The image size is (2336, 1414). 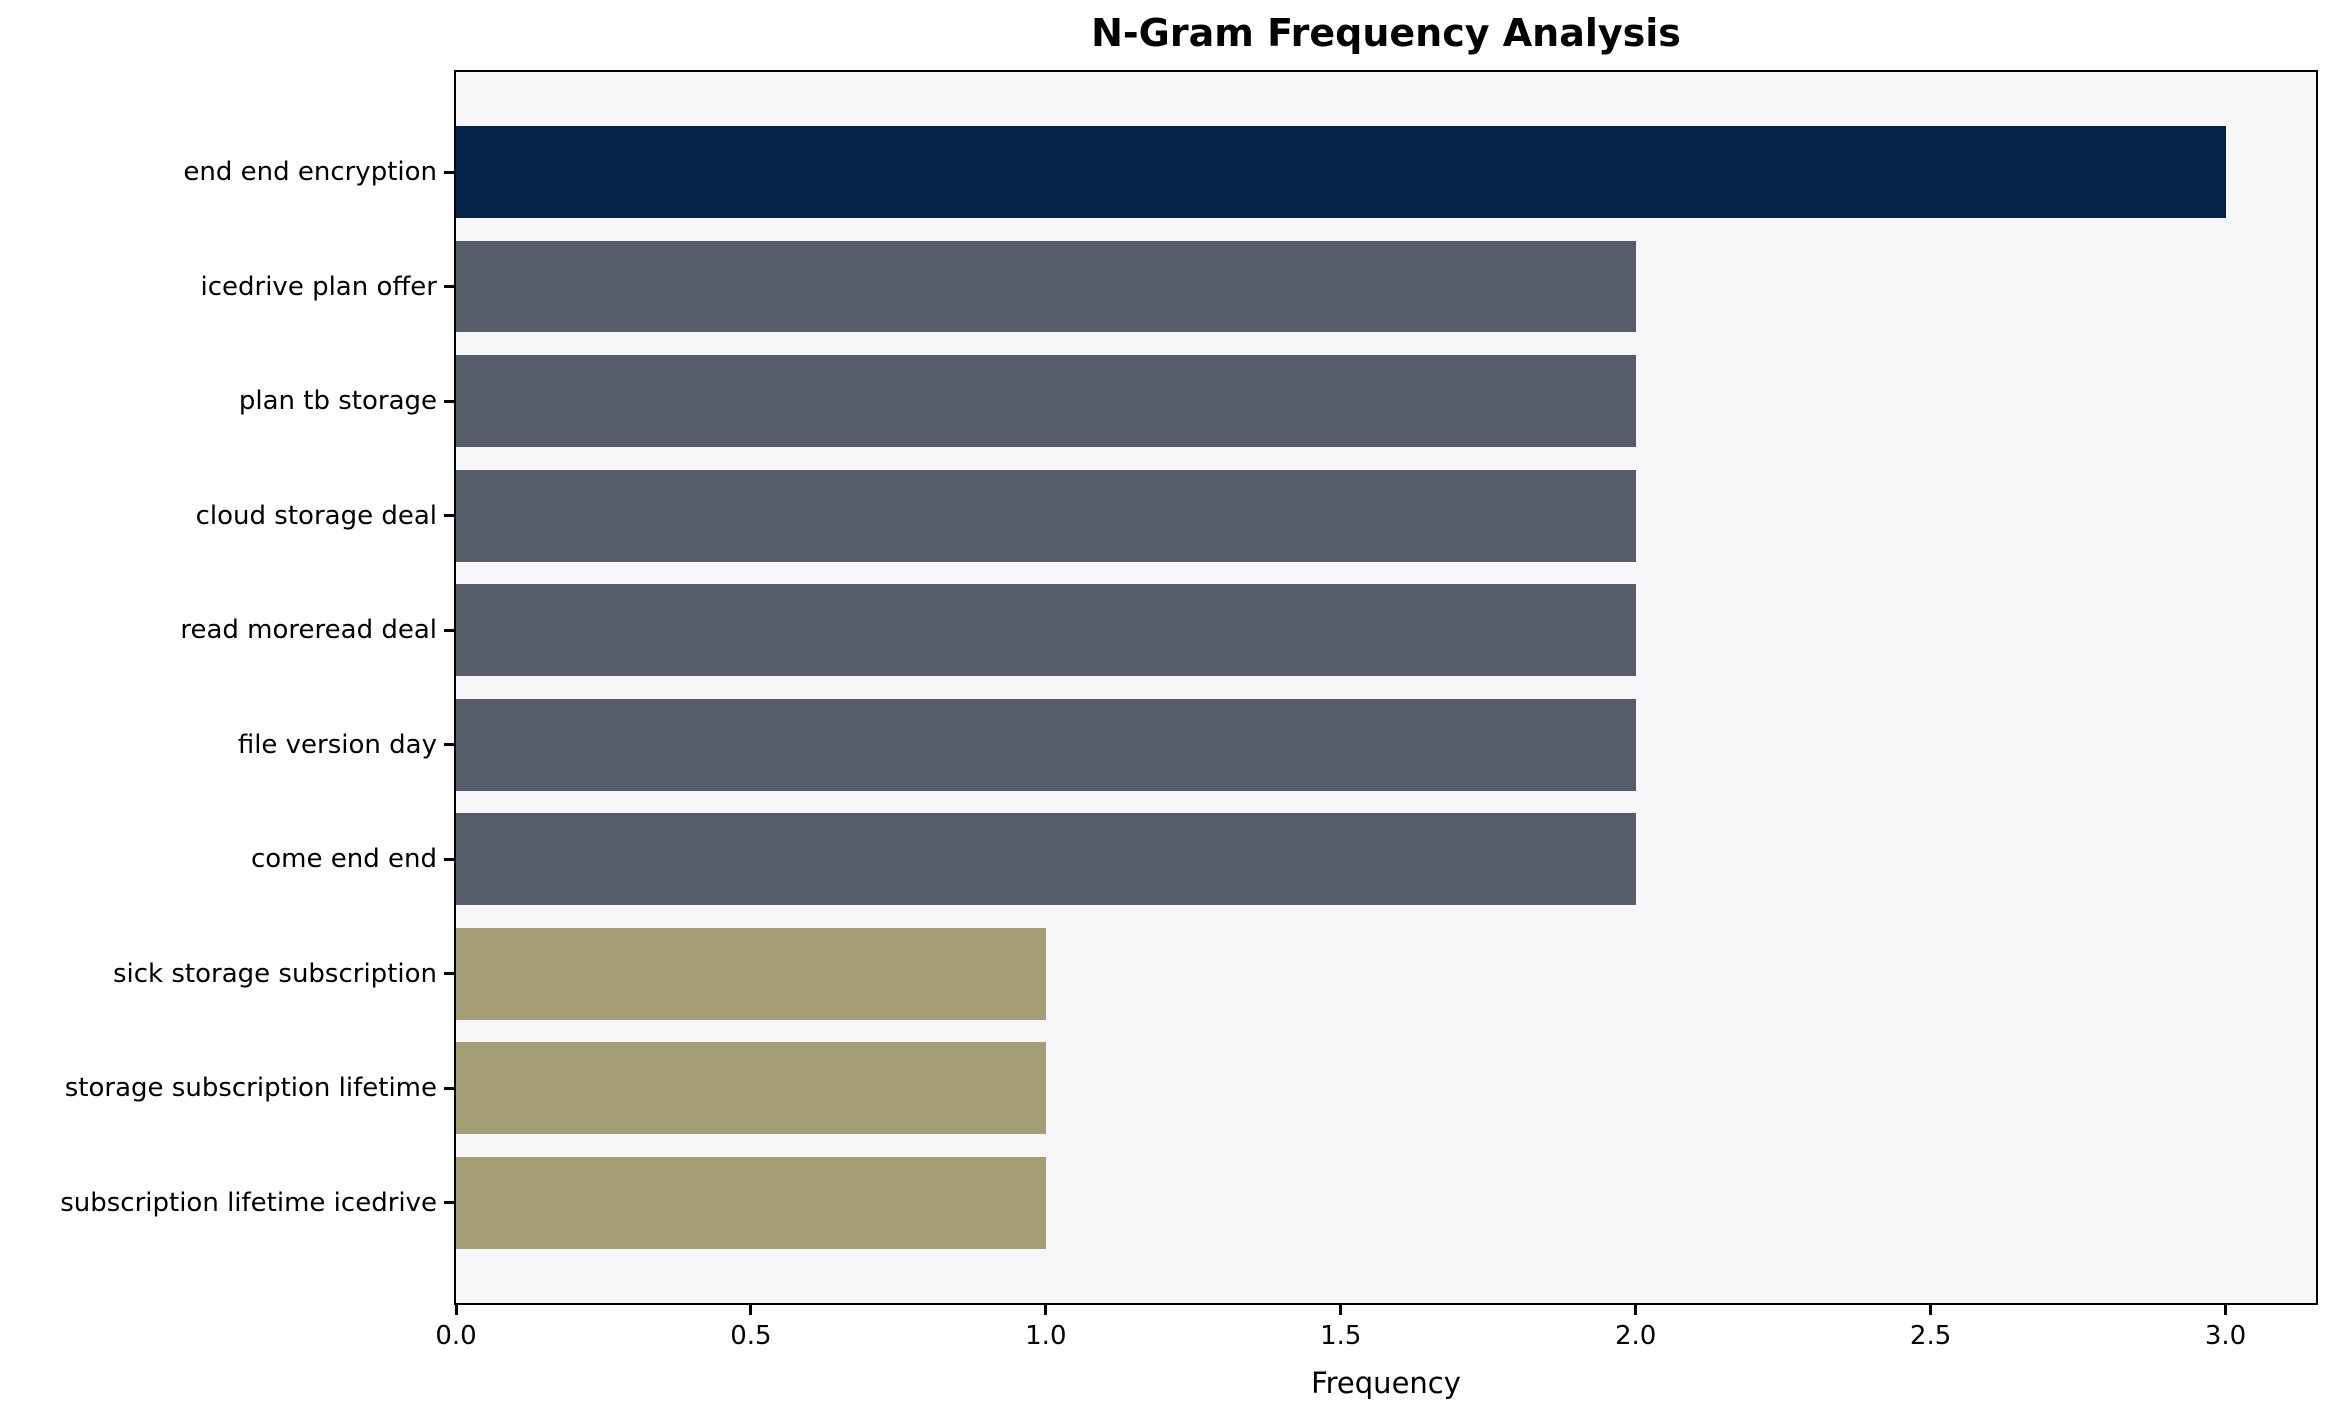 What do you see at coordinates (308, 630) in the screenshot?
I see `y-tick-label: read moreread deal` at bounding box center [308, 630].